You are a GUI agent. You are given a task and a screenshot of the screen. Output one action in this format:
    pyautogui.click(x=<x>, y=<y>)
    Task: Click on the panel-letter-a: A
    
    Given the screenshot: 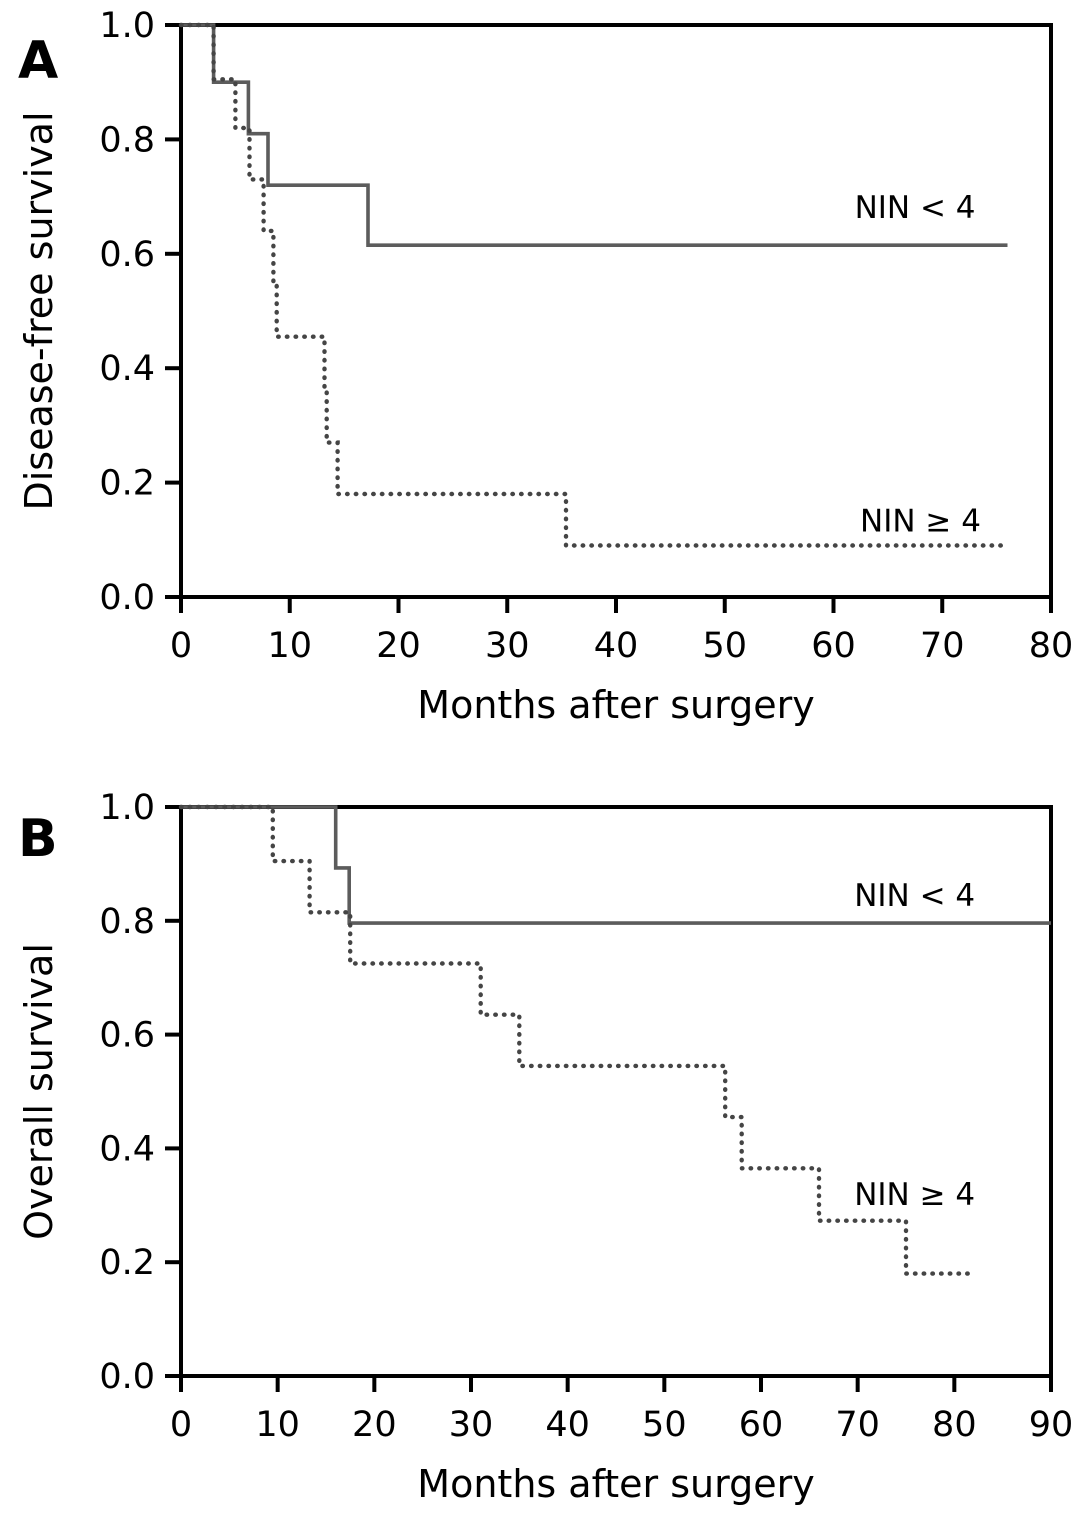 What is the action you would take?
    pyautogui.click(x=38, y=61)
    